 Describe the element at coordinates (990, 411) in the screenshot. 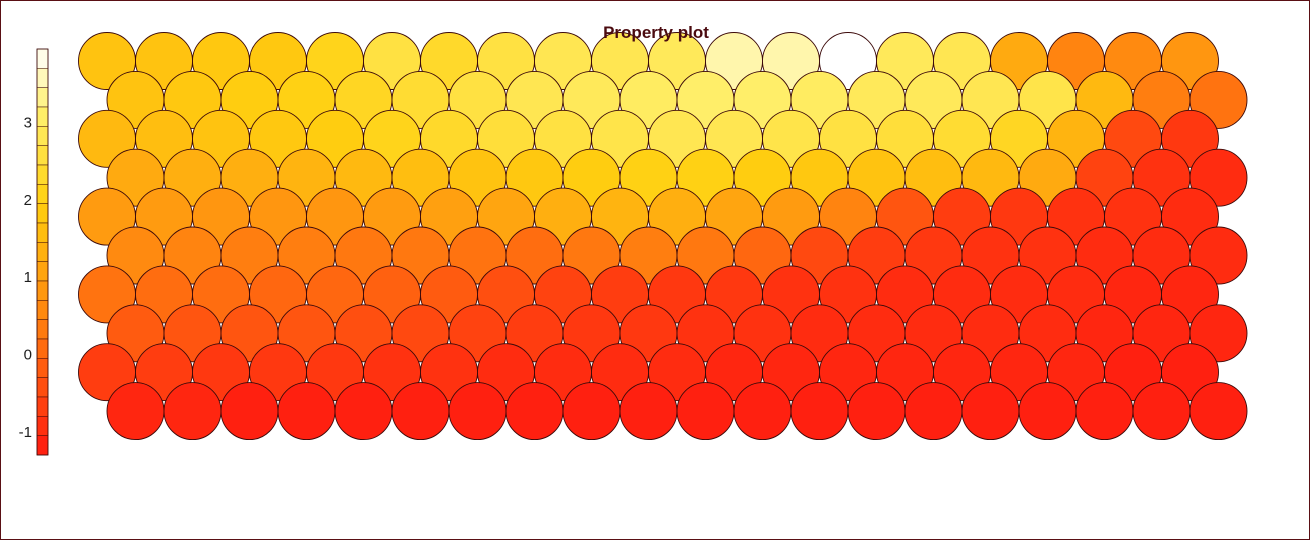

I see `som-node-r0-c15` at that location.